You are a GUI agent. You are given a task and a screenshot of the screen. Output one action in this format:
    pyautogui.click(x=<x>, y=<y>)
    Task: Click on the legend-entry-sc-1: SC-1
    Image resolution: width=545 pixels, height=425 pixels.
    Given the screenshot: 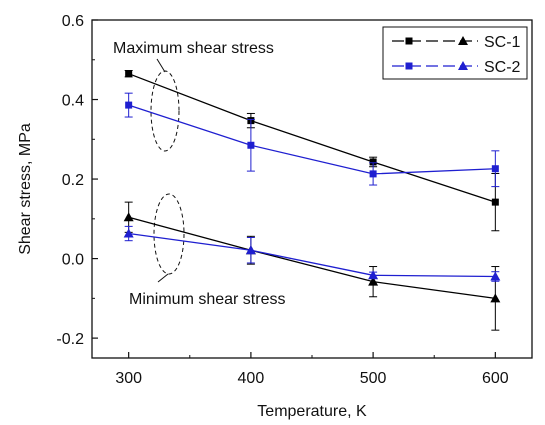 What is the action you would take?
    pyautogui.click(x=456, y=42)
    